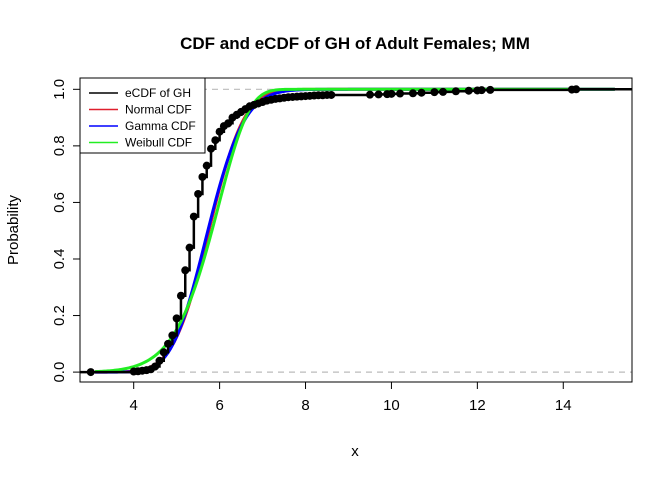 The height and width of the screenshot is (480, 672). What do you see at coordinates (477, 405) in the screenshot?
I see `x-tick-label: 12` at bounding box center [477, 405].